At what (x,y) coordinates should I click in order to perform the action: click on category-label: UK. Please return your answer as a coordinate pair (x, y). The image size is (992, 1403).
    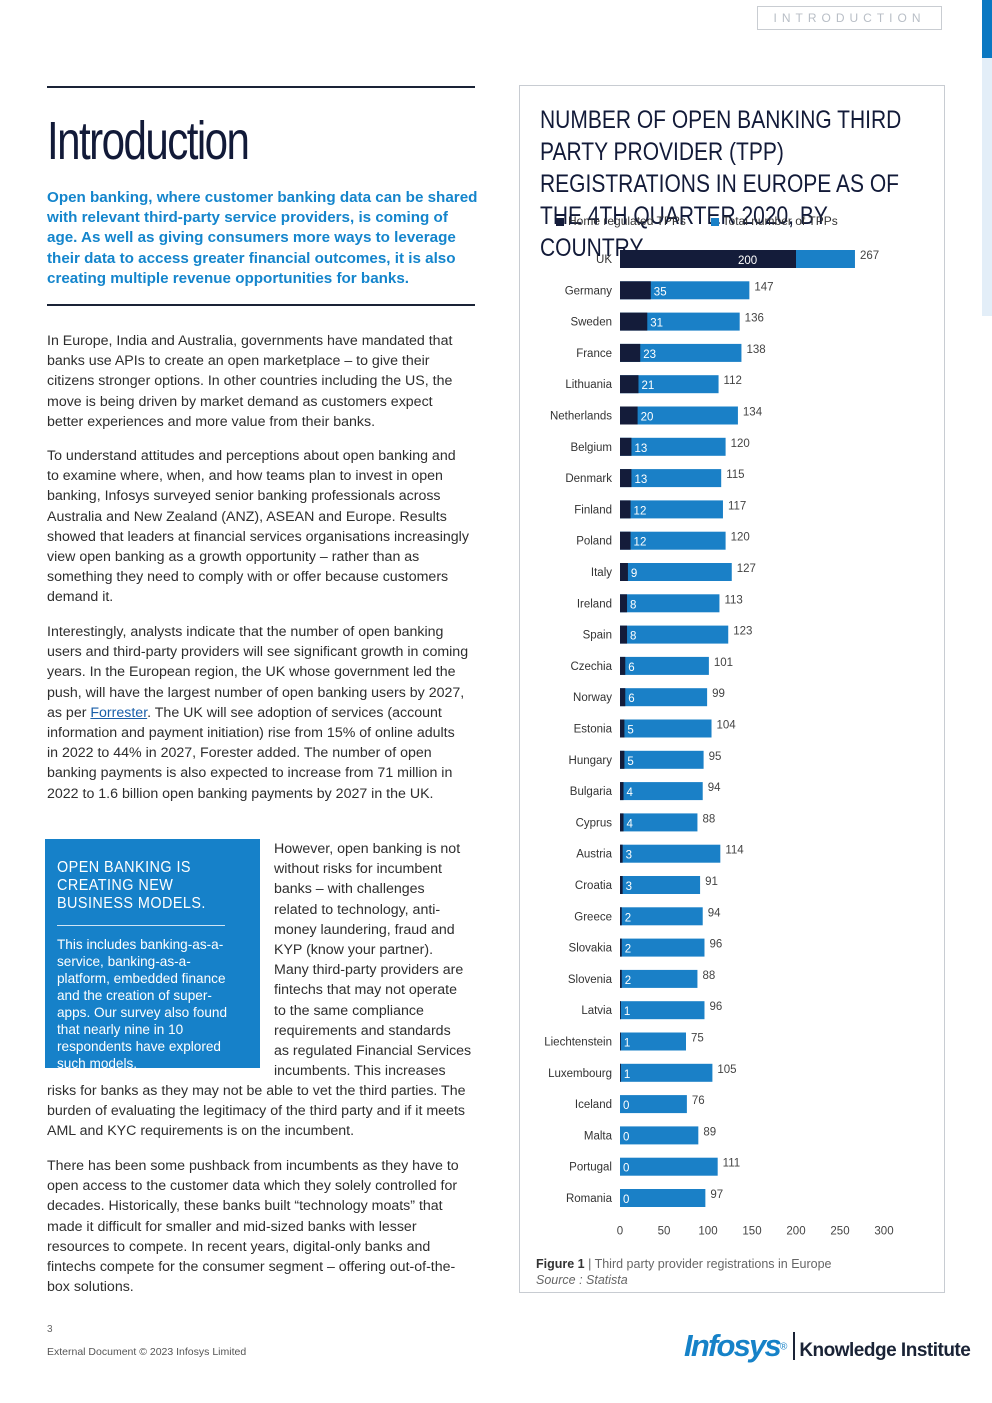
    Looking at the image, I should click on (604, 260).